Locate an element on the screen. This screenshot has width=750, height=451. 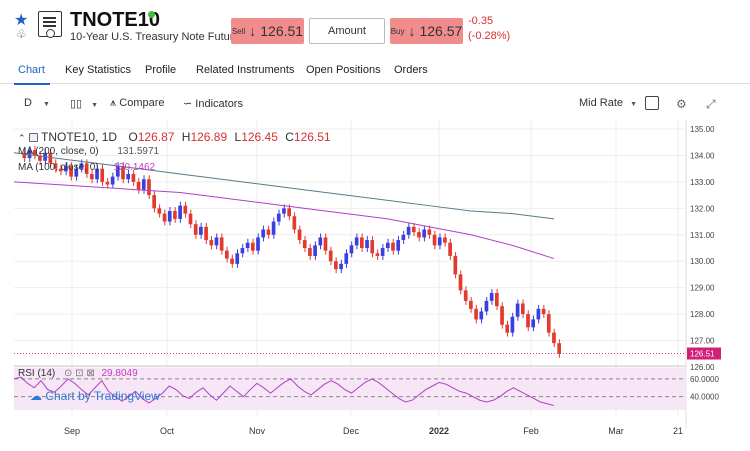
sell-button: Sell ↓ 126.51 is located at coordinates (267, 31).